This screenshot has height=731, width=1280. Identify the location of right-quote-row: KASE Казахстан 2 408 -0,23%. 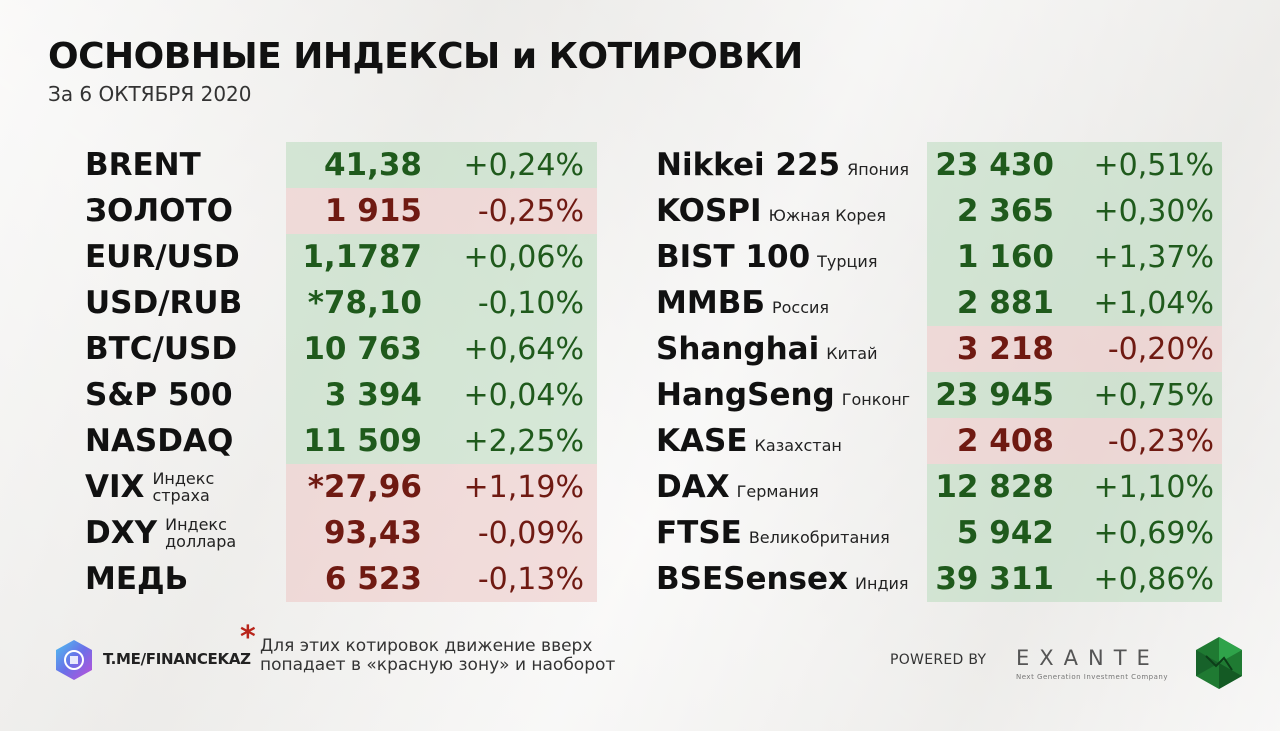
(640, 441).